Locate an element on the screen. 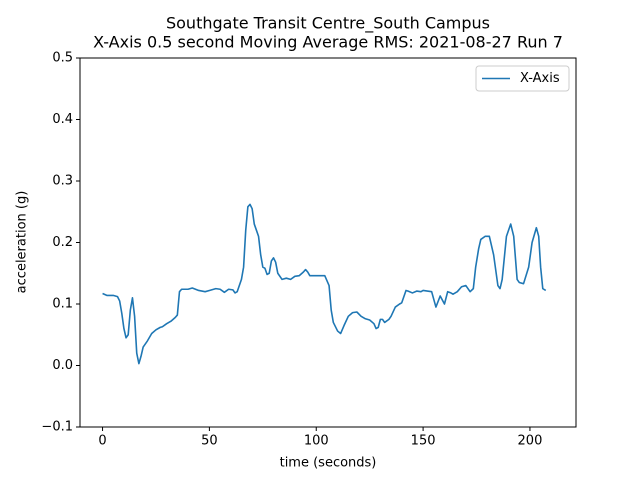  x-tick-label: 100 is located at coordinates (316, 441).